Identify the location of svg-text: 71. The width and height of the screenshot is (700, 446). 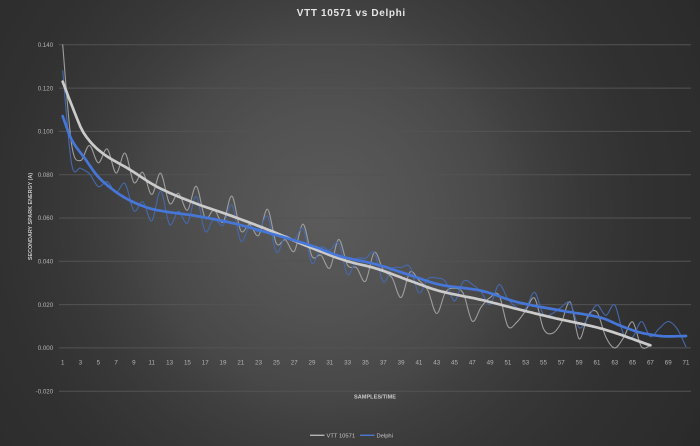
(686, 363).